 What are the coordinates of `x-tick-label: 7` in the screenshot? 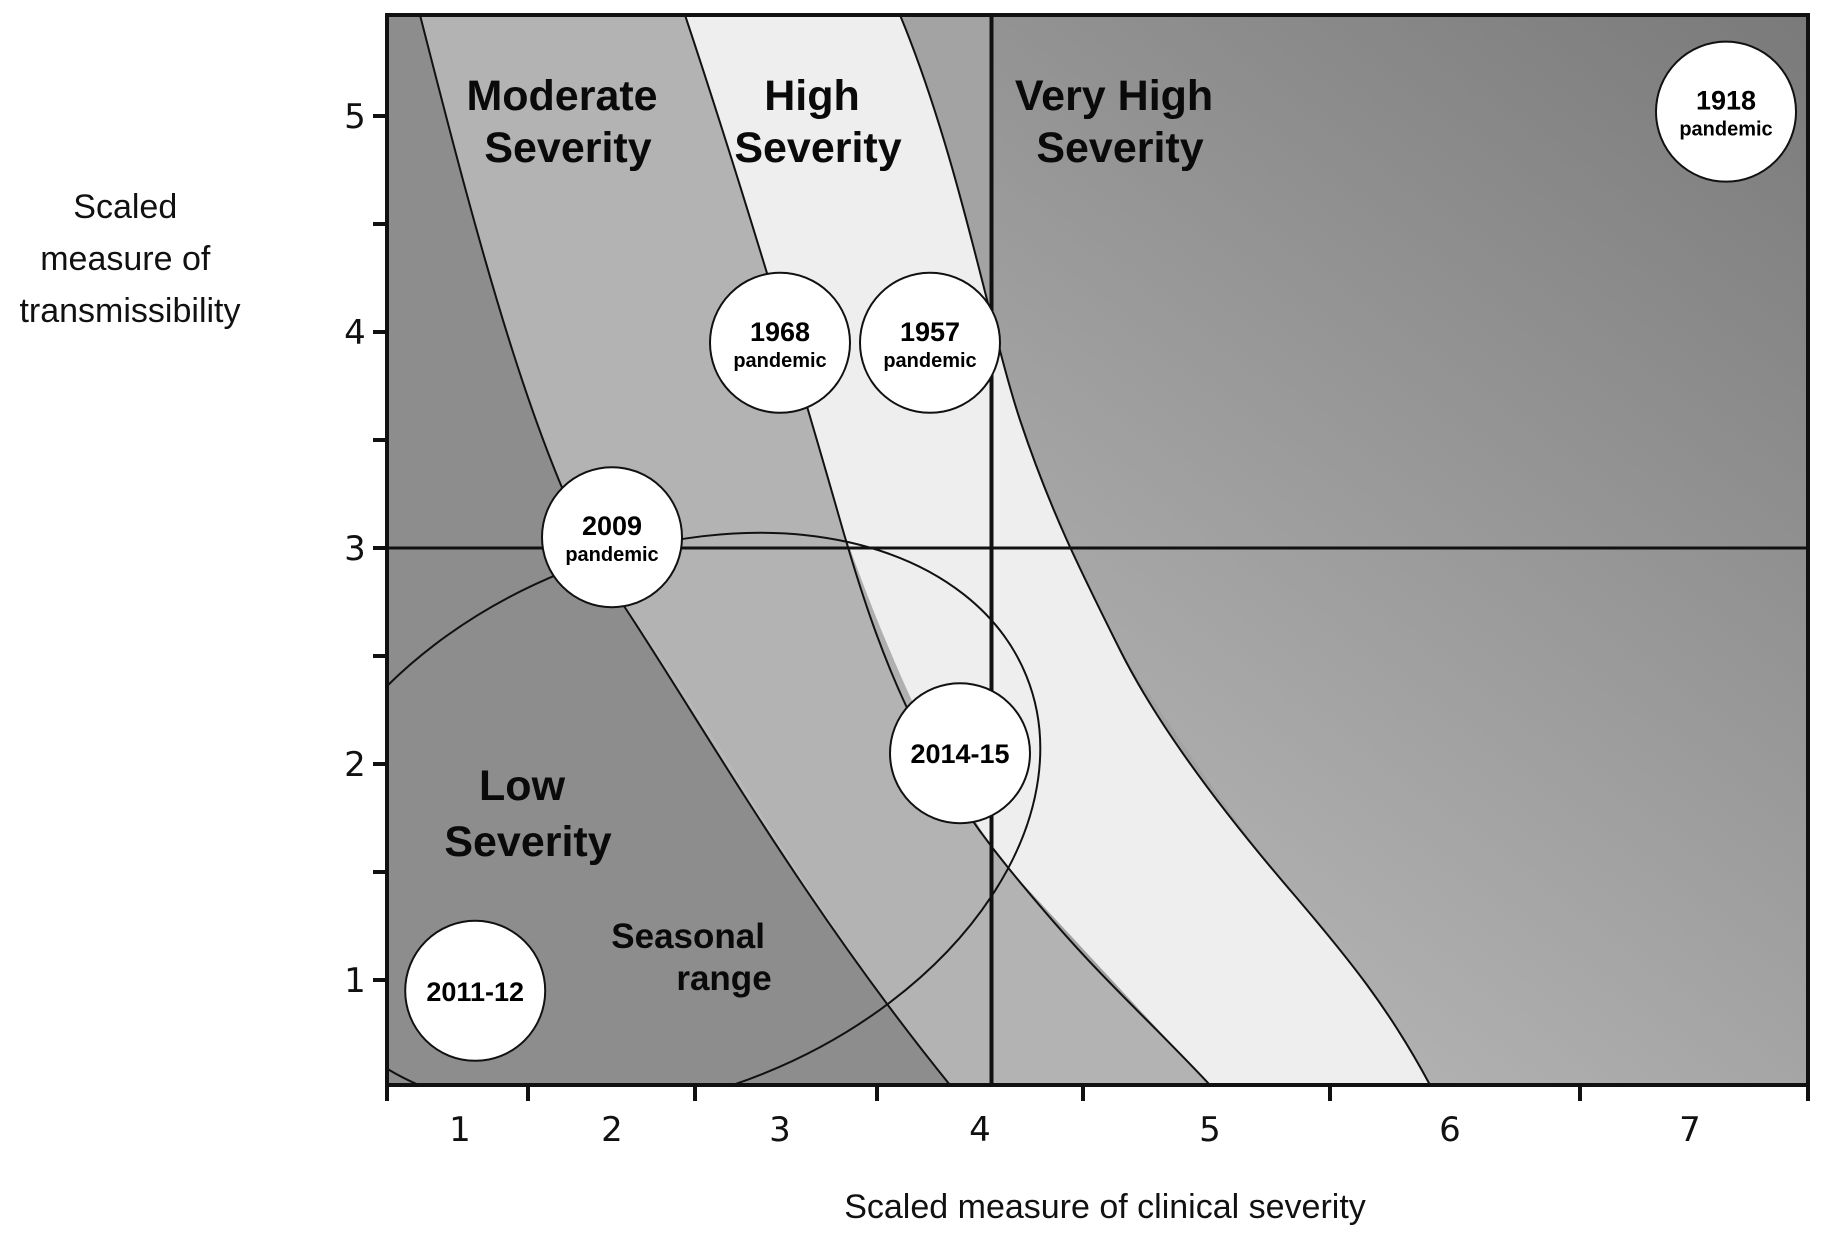 It's located at (1690, 1130).